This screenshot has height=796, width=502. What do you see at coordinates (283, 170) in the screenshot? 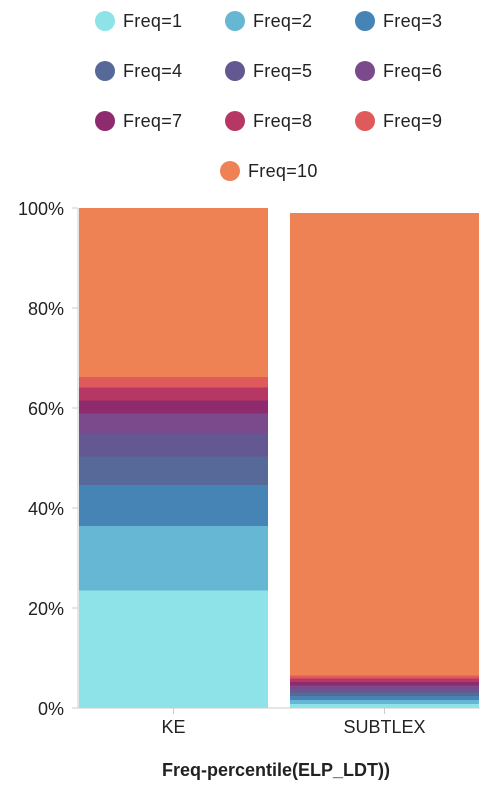
I see `legend-label: Freq=10` at bounding box center [283, 170].